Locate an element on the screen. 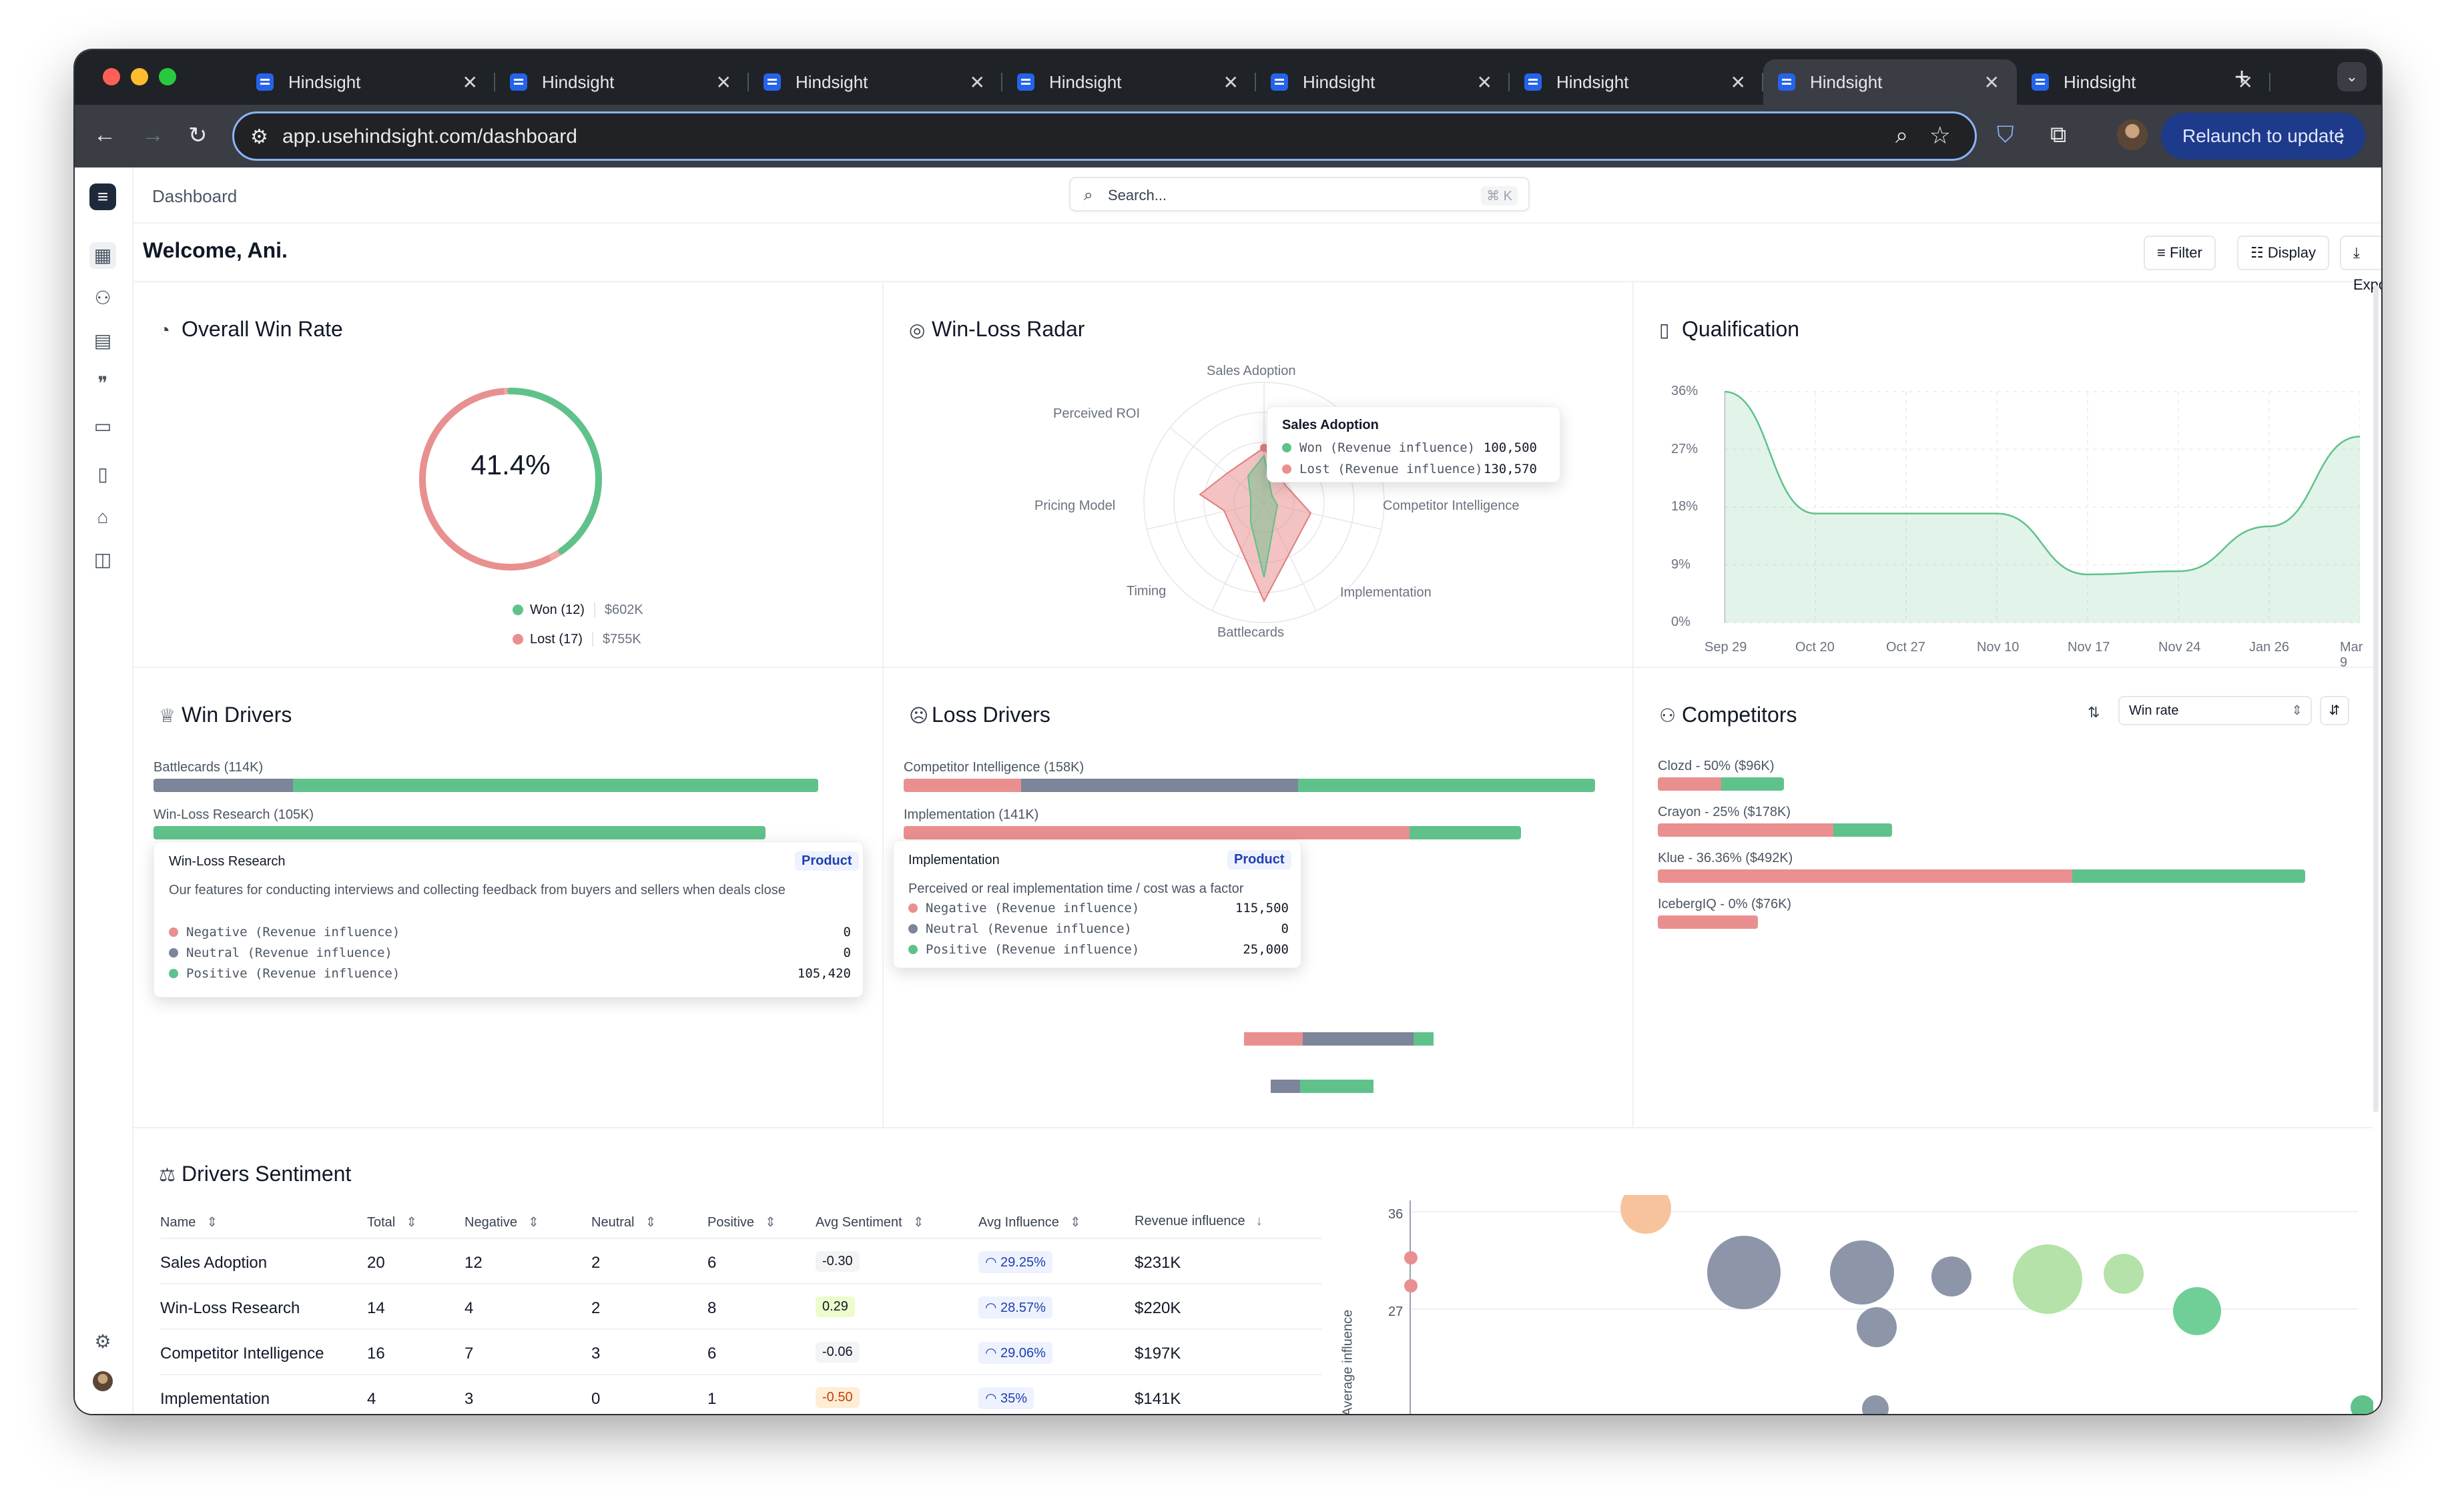 This screenshot has width=2456, height=1512. table-row: Win-Loss Research 14 4 2 8 0.29 ◠ 28.57% $220K is located at coordinates (740, 1306).